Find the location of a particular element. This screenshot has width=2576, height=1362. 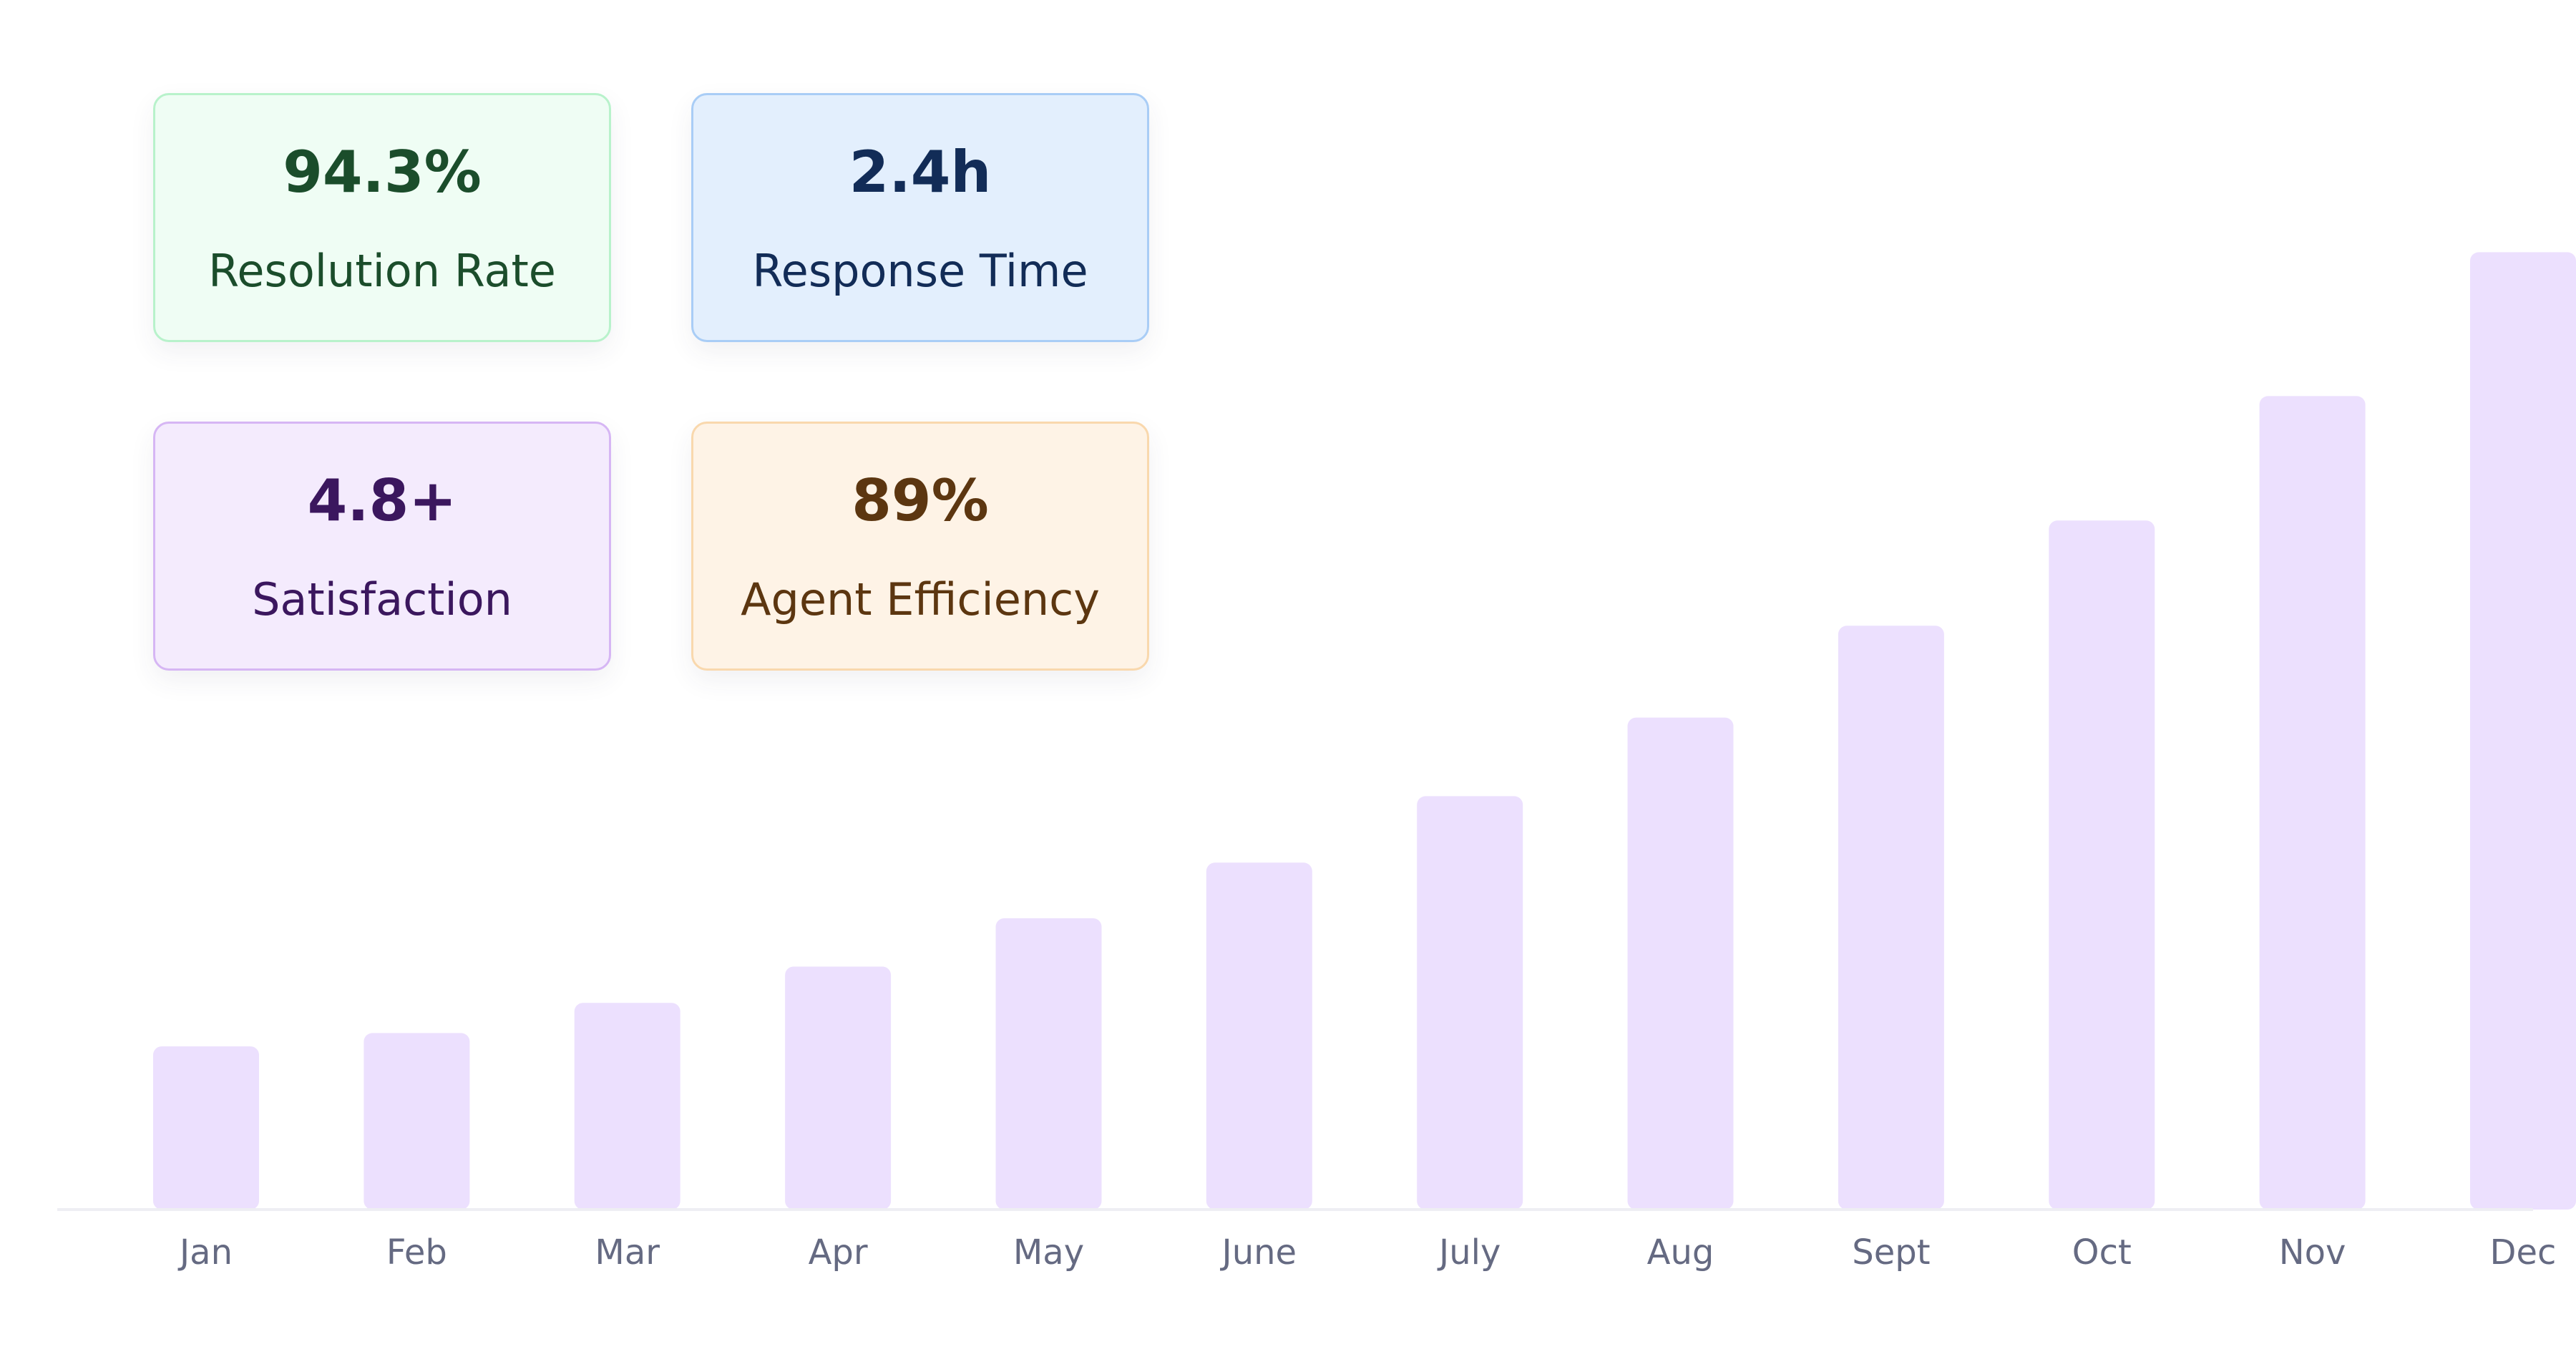

x-tick-label-mar: Mar is located at coordinates (627, 1253).